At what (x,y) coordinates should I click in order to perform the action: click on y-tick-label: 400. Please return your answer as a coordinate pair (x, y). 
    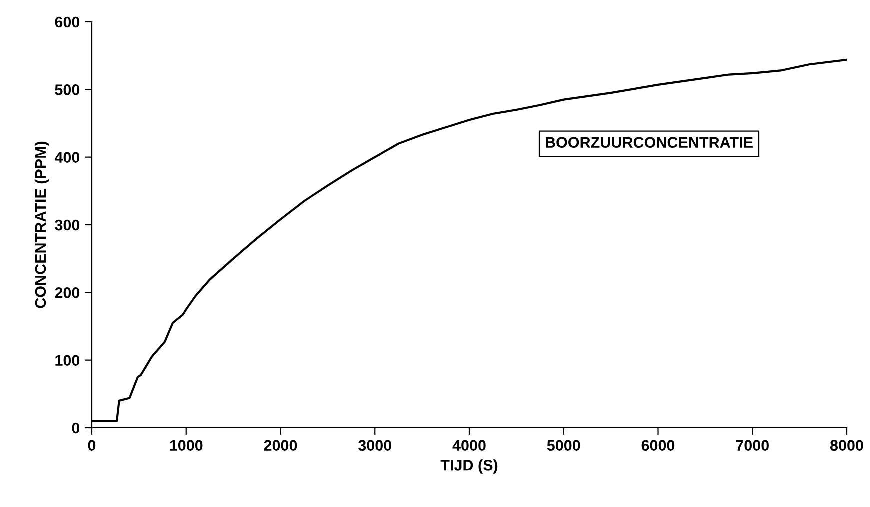
    Looking at the image, I should click on (67, 158).